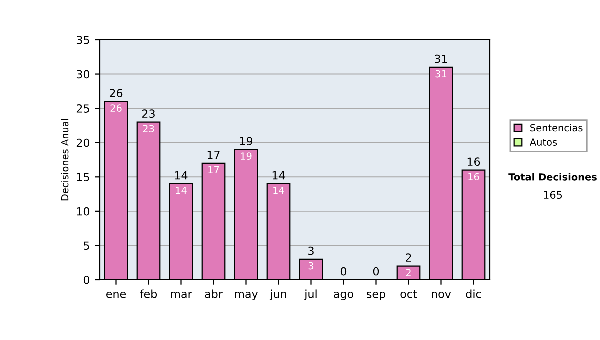  I want to click on y-tick-label: 10, so click(83, 211).